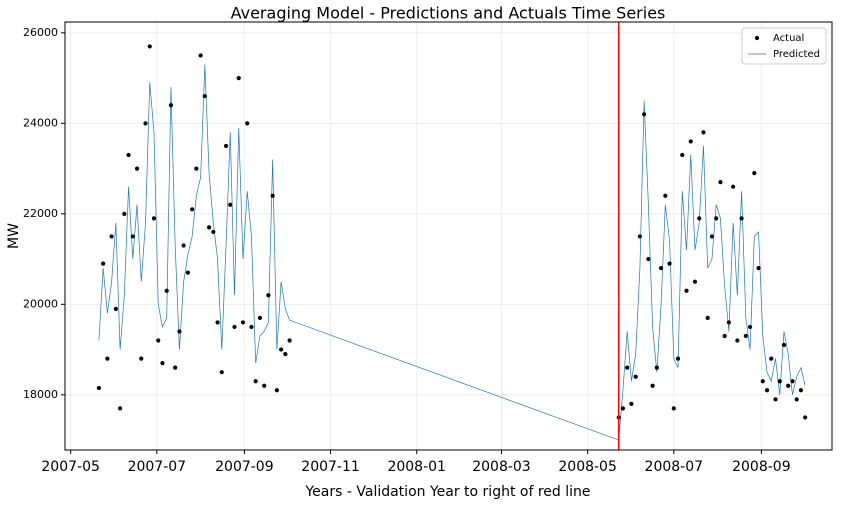 This screenshot has height=506, width=852. I want to click on y-axis-label: MW, so click(14, 236).